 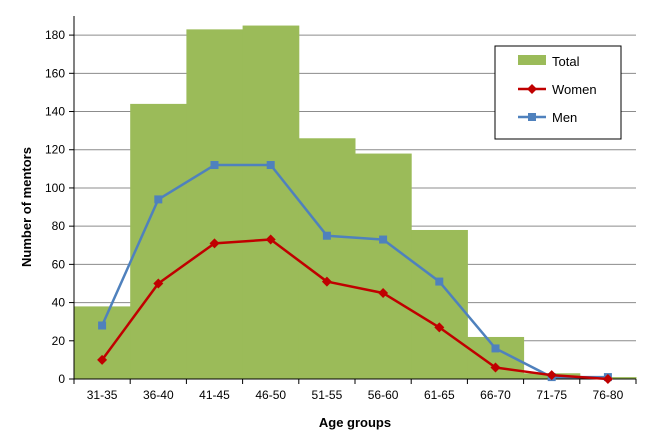 I want to click on y-tick-label: 100, so click(x=55, y=188).